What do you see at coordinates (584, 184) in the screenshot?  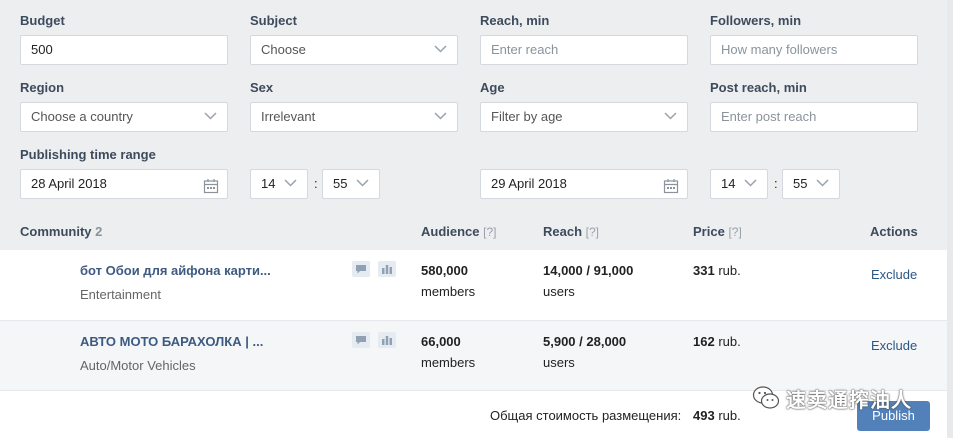 I see `end-date-picker: 29 April 2018` at bounding box center [584, 184].